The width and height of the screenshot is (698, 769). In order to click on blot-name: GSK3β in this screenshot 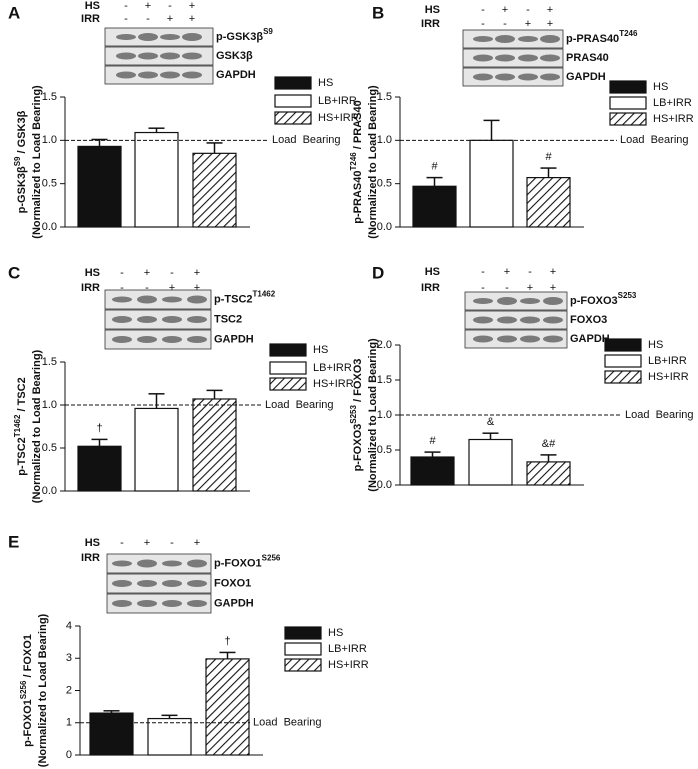, I will do `click(234, 56)`.